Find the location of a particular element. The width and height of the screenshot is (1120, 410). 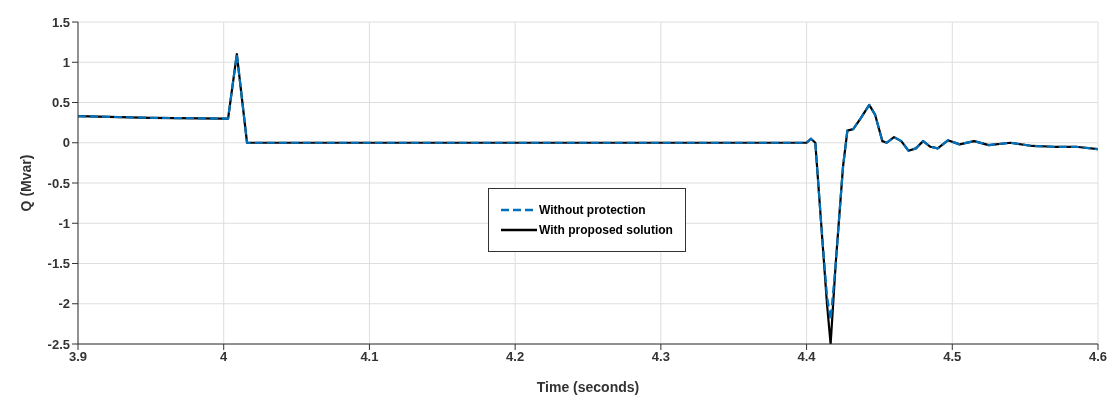

y-tick-label: 1 is located at coordinates (66, 62).